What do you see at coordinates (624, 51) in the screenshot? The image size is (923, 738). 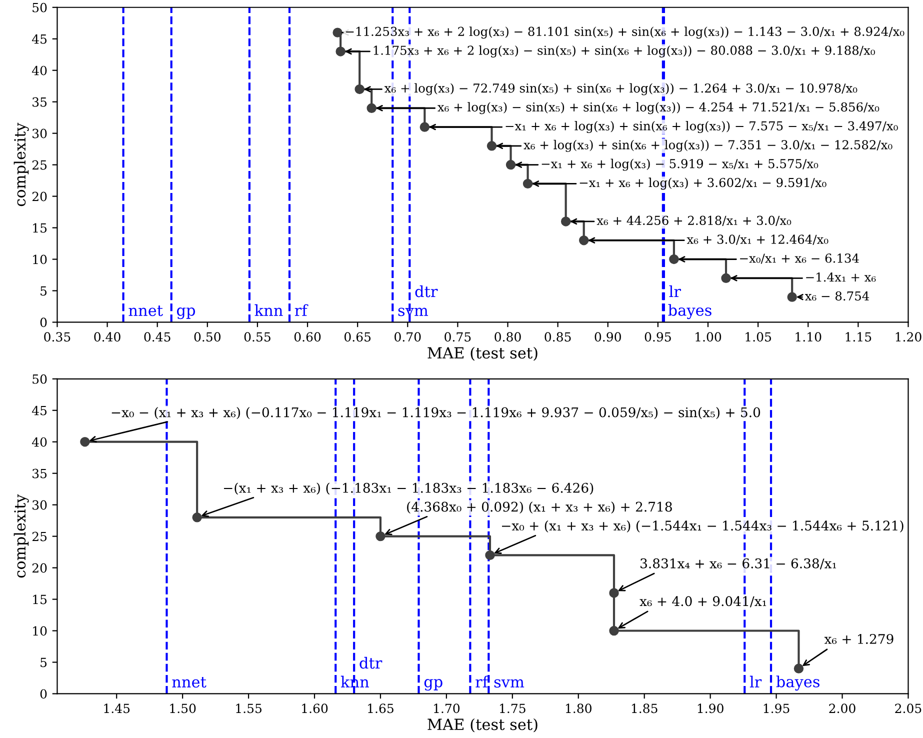 I see `annotation: 1.175x₃ + x₆ + 2 log(x₃) − sin(x₅) + sin(x₆ + log(x₃)) − 80.088 − 3.0/x₁ + 9.188/x₀` at bounding box center [624, 51].